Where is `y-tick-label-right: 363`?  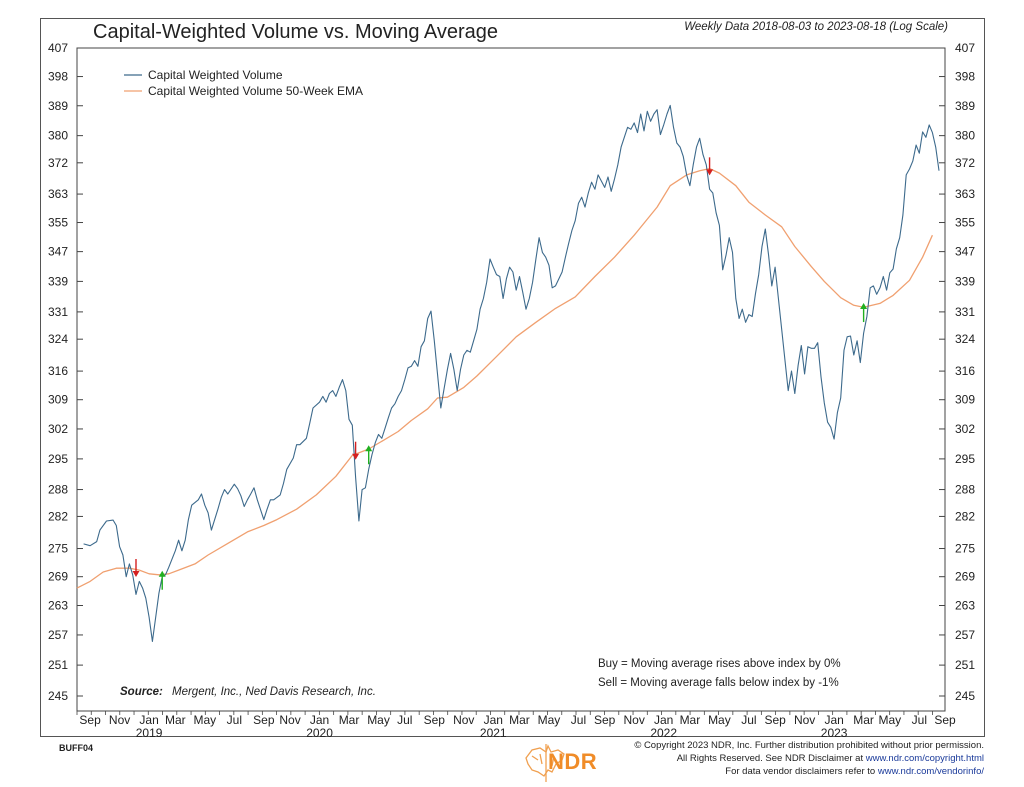 y-tick-label-right: 363 is located at coordinates (965, 194).